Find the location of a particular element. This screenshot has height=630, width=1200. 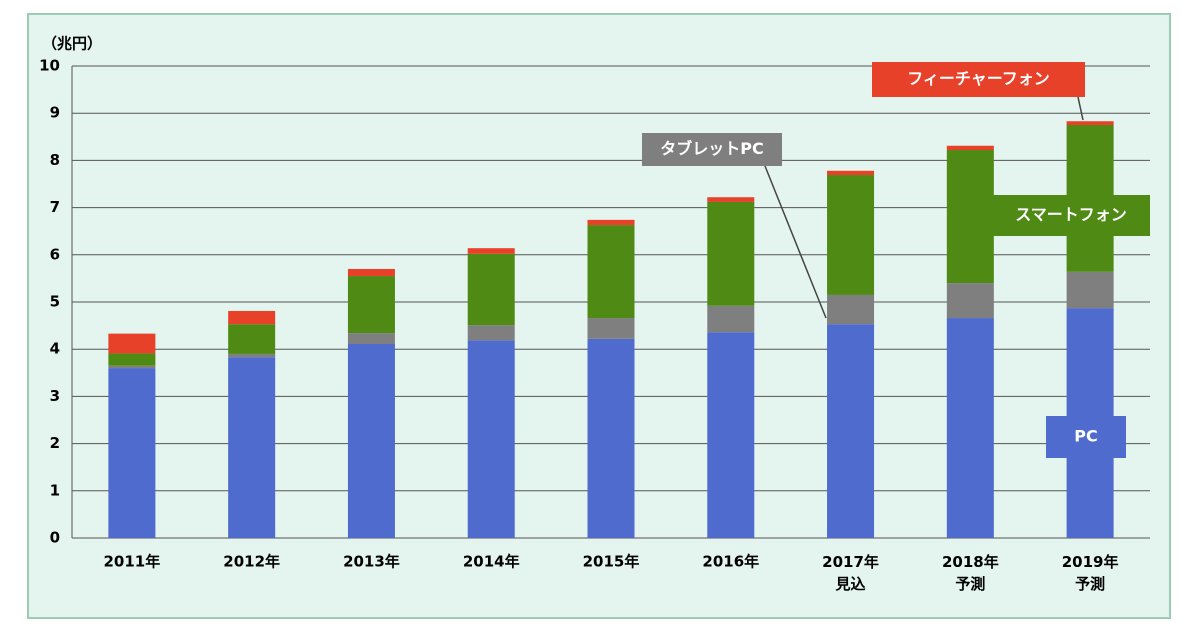

y-tick-label: 9 is located at coordinates (55, 113).